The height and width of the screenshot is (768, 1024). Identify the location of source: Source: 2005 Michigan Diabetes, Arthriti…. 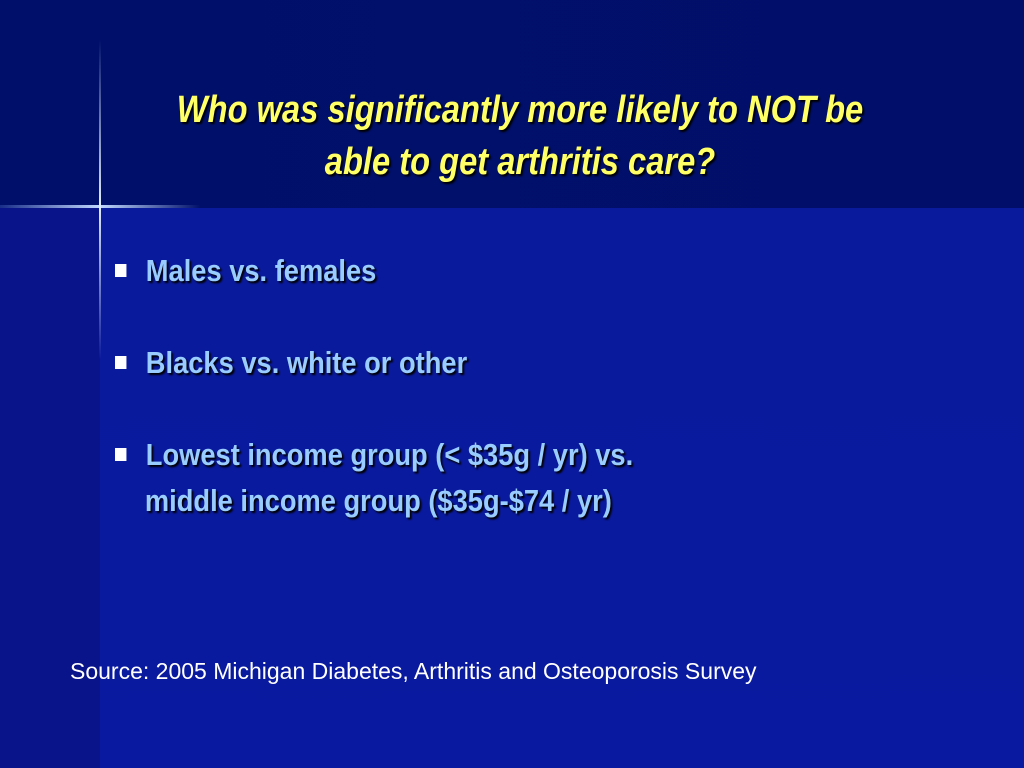
(413, 671).